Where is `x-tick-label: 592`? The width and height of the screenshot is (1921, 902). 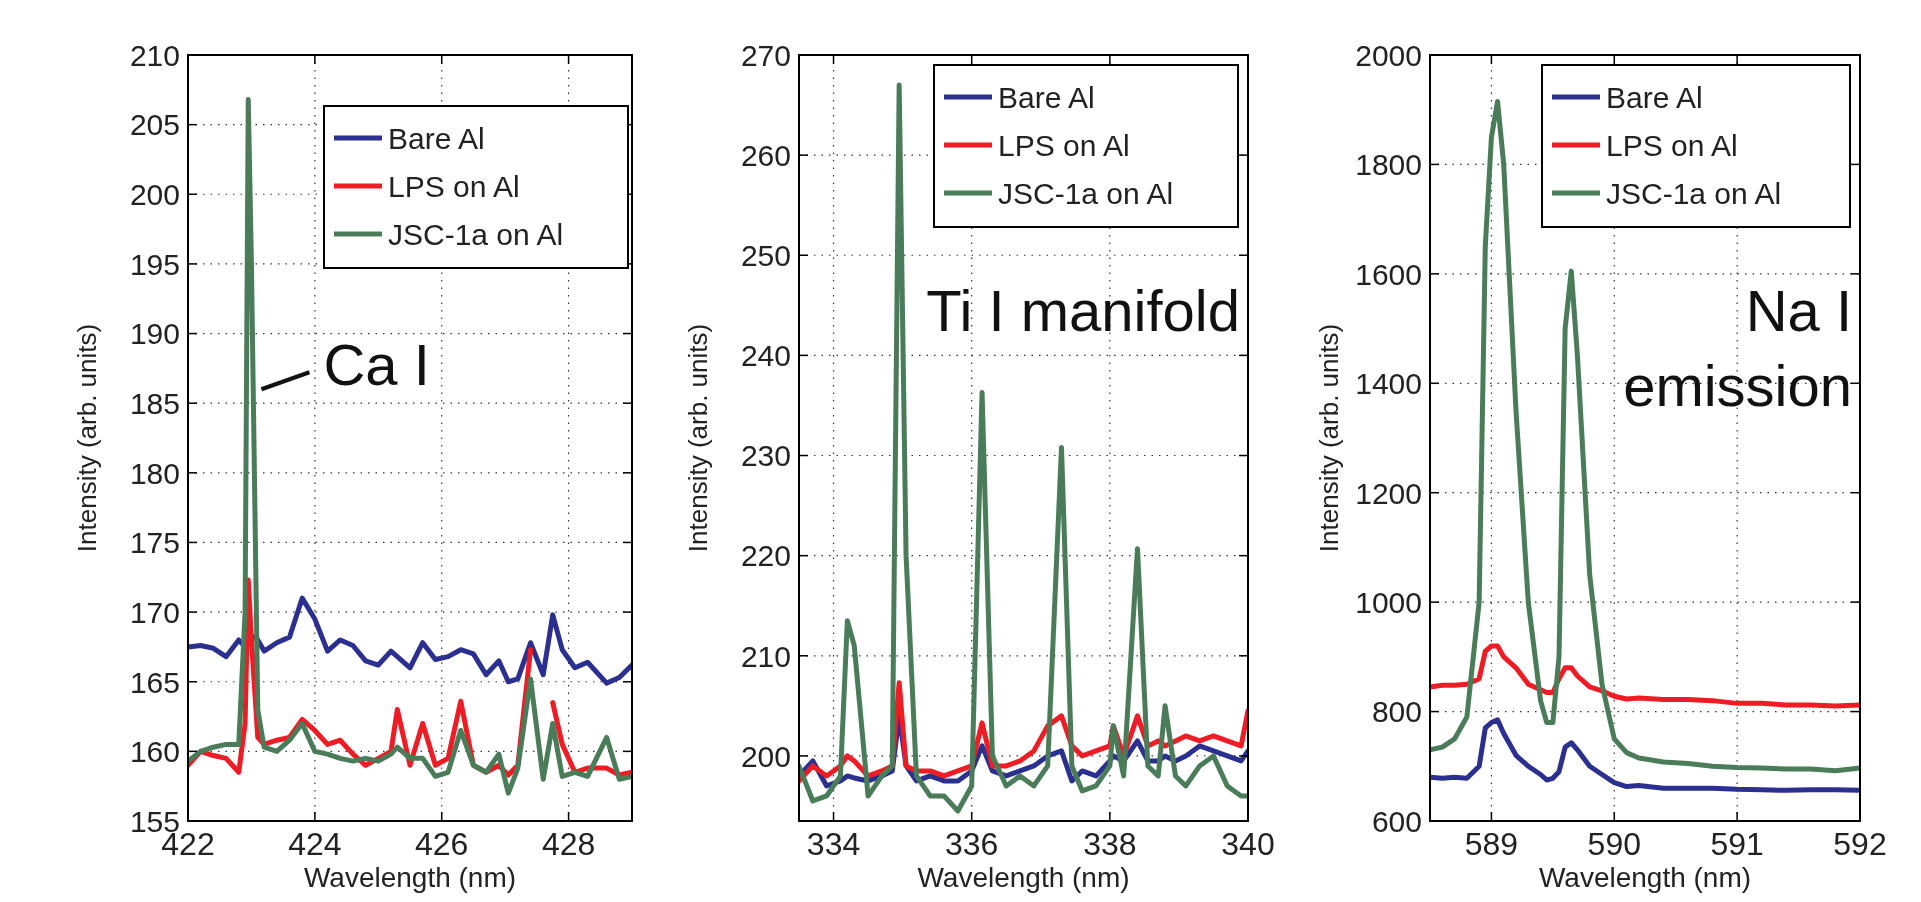
x-tick-label: 592 is located at coordinates (1860, 844).